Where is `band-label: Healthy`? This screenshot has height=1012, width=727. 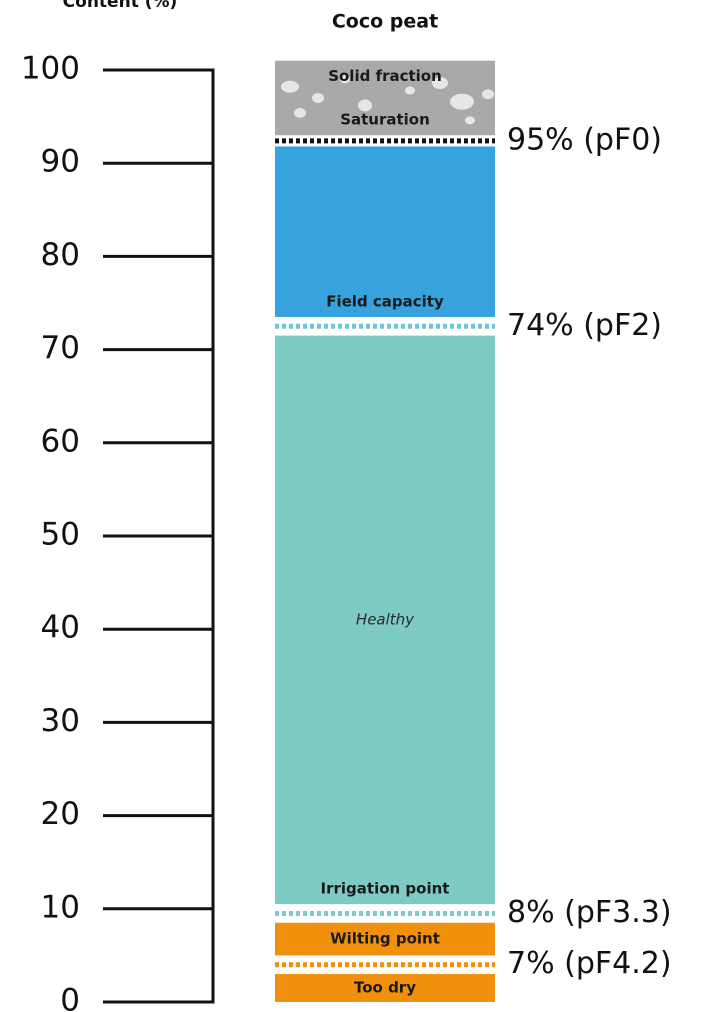 band-label: Healthy is located at coordinates (385, 619).